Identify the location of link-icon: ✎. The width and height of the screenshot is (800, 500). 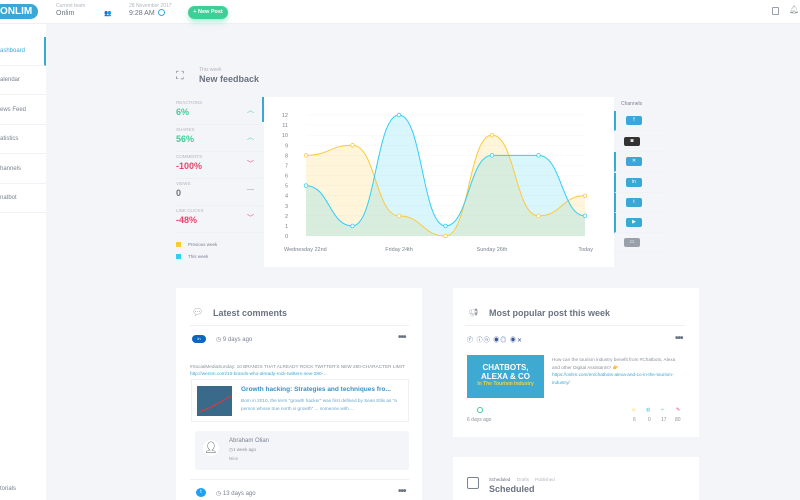
(678, 410).